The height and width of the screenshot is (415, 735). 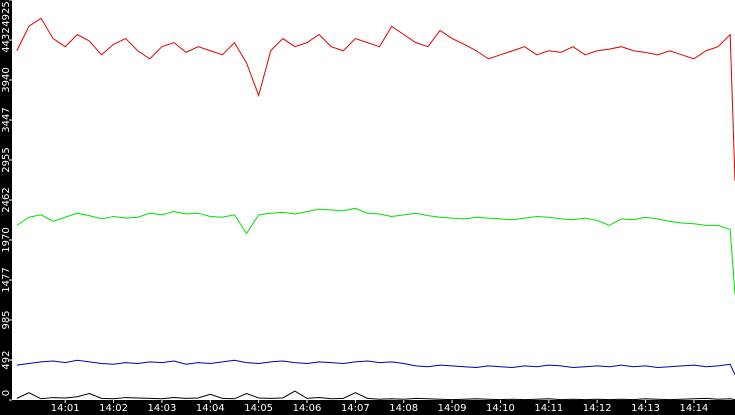 I want to click on y-tick-label: 4925, so click(x=6, y=13).